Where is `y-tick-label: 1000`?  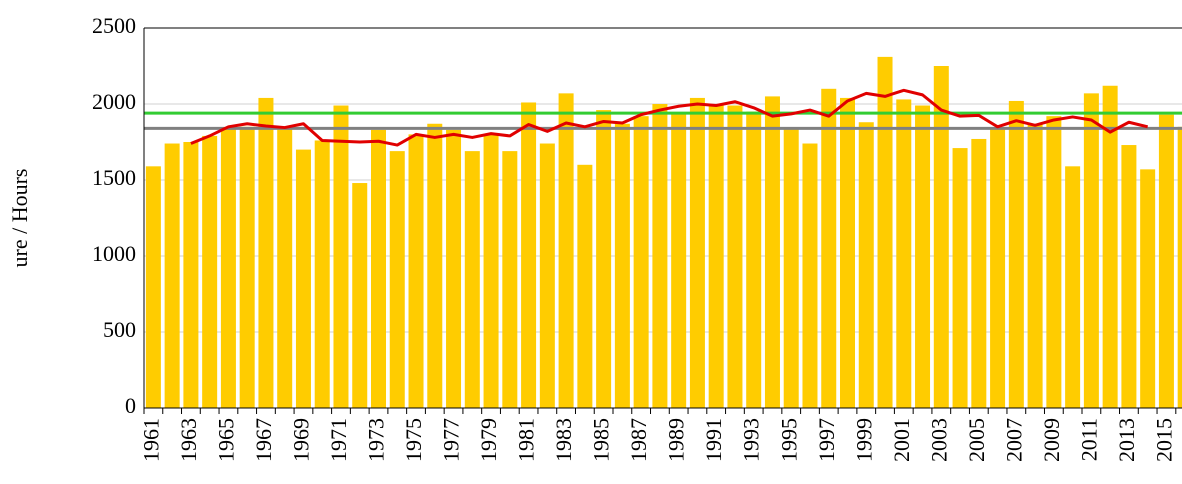 y-tick-label: 1000 is located at coordinates (114, 253).